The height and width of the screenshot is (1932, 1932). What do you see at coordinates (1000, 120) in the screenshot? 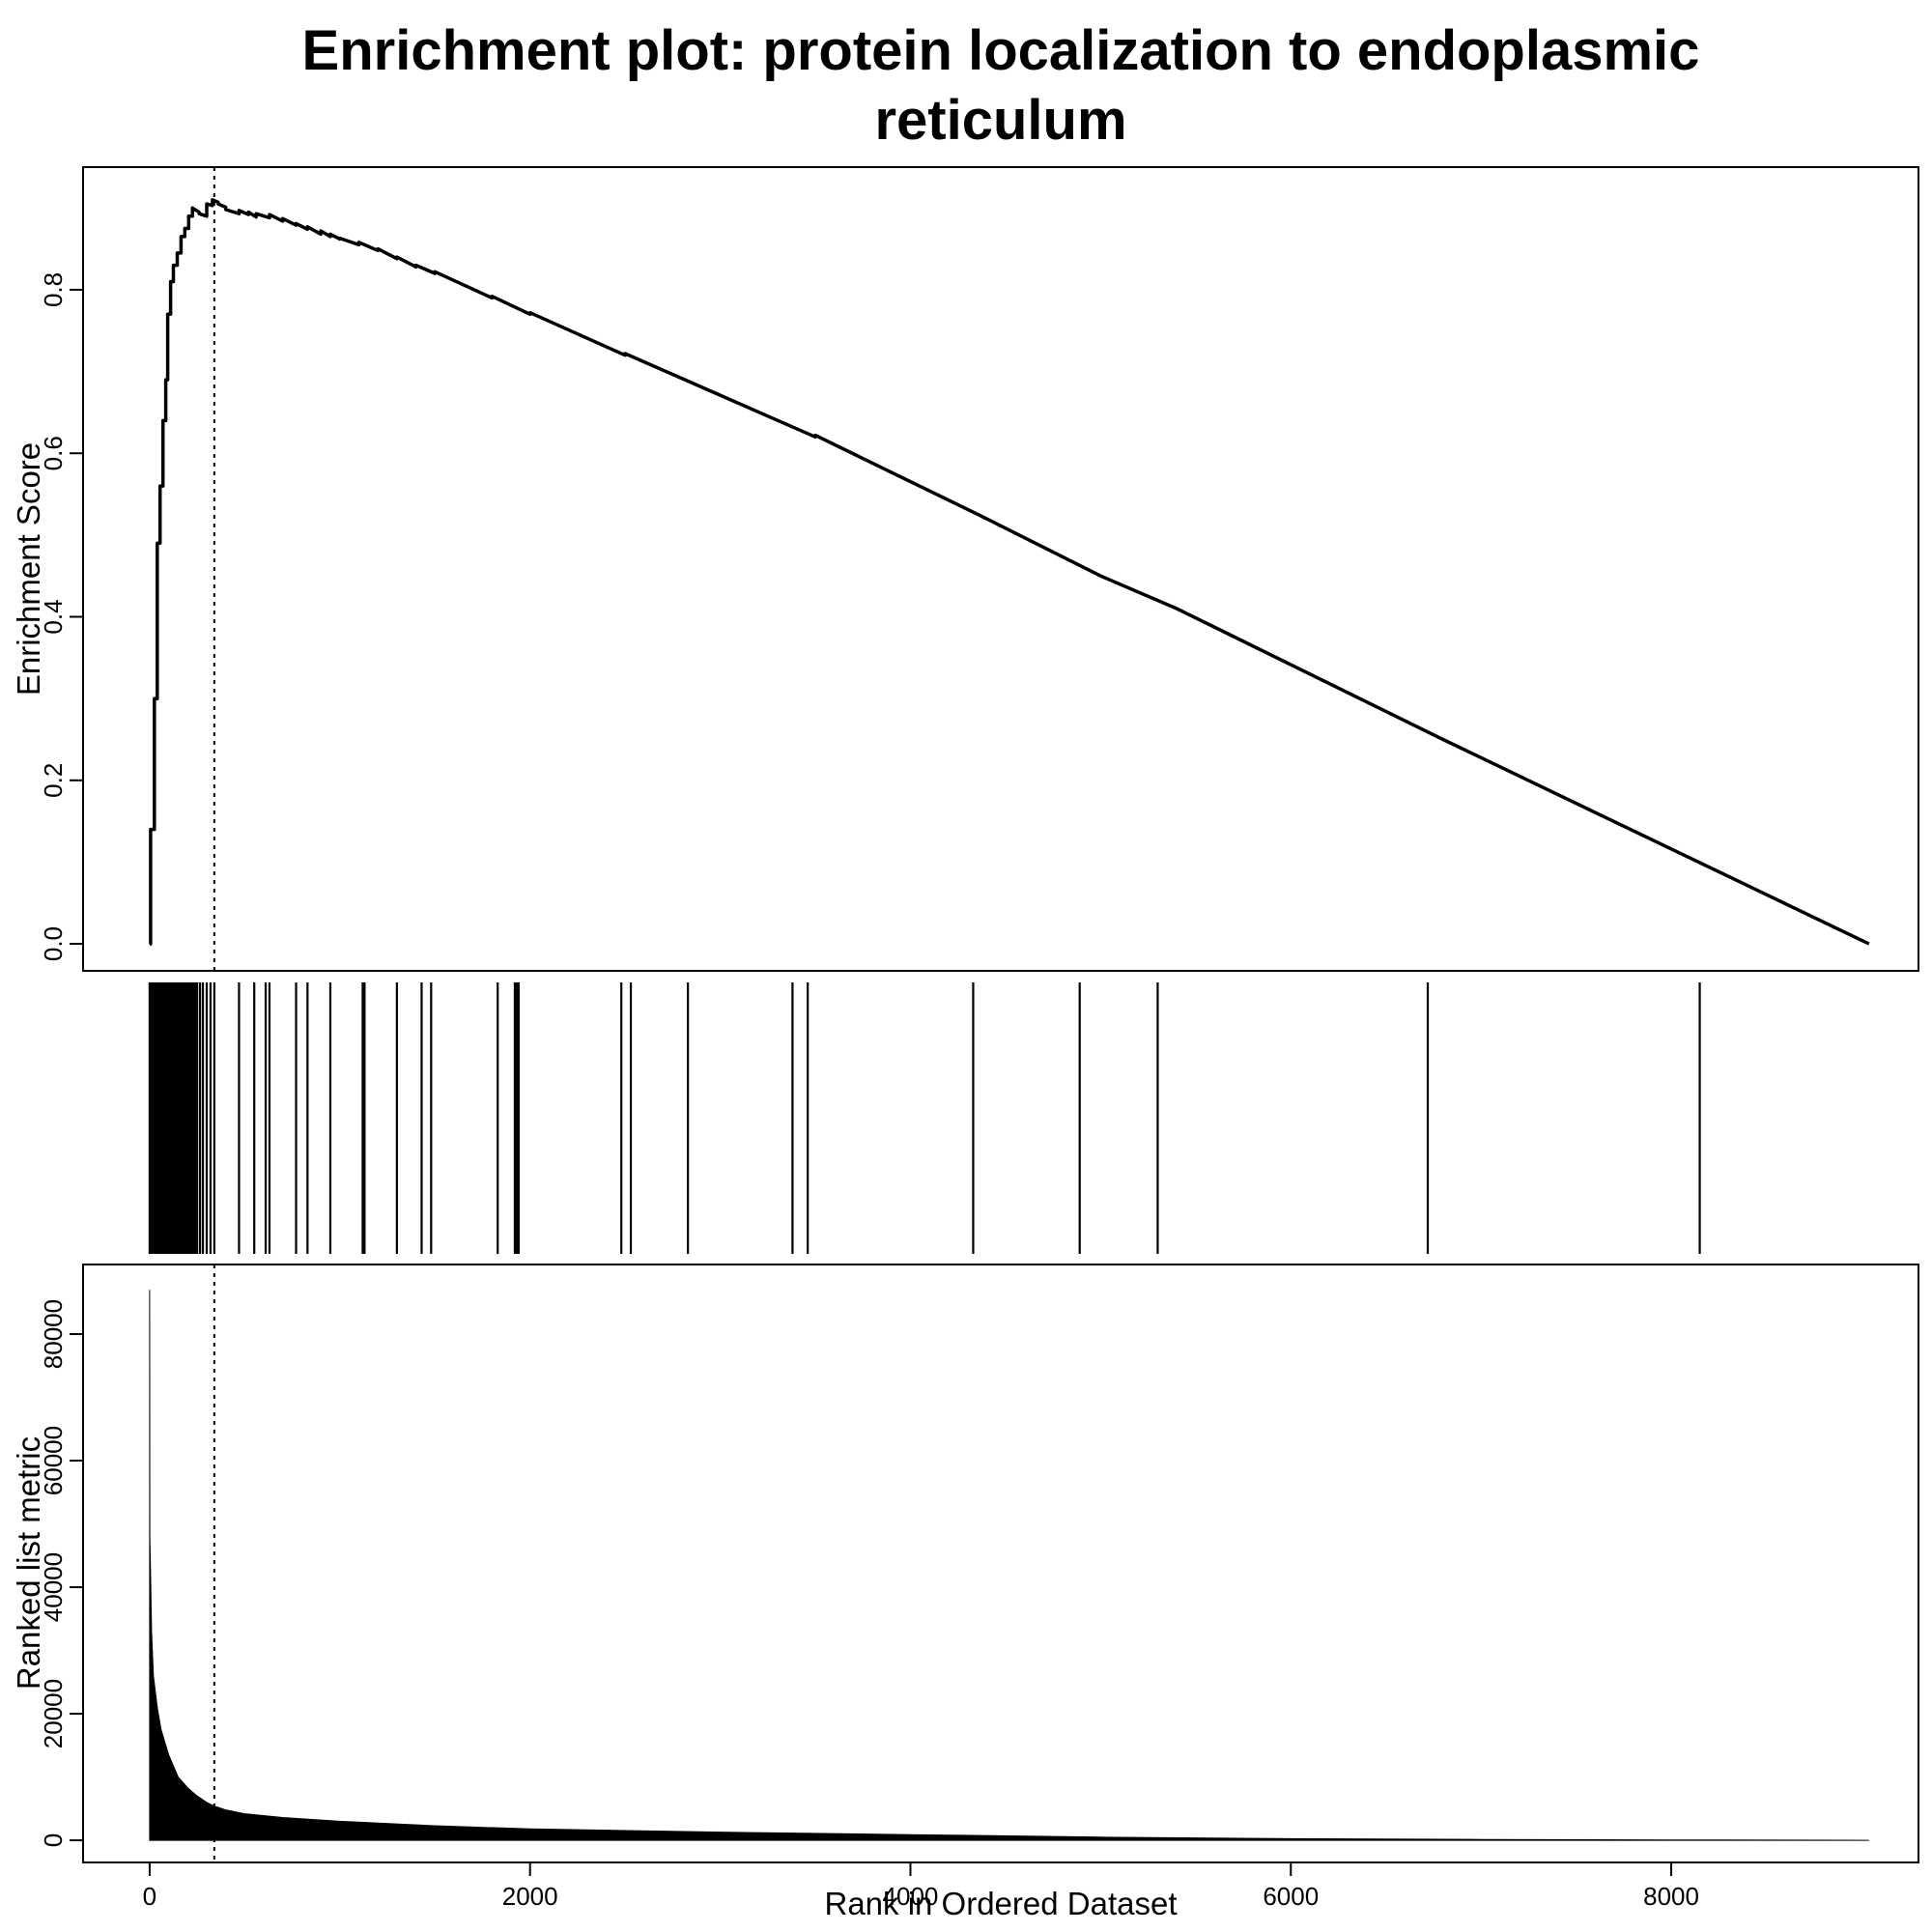
I see `chart-title-line-2: reticulum` at bounding box center [1000, 120].